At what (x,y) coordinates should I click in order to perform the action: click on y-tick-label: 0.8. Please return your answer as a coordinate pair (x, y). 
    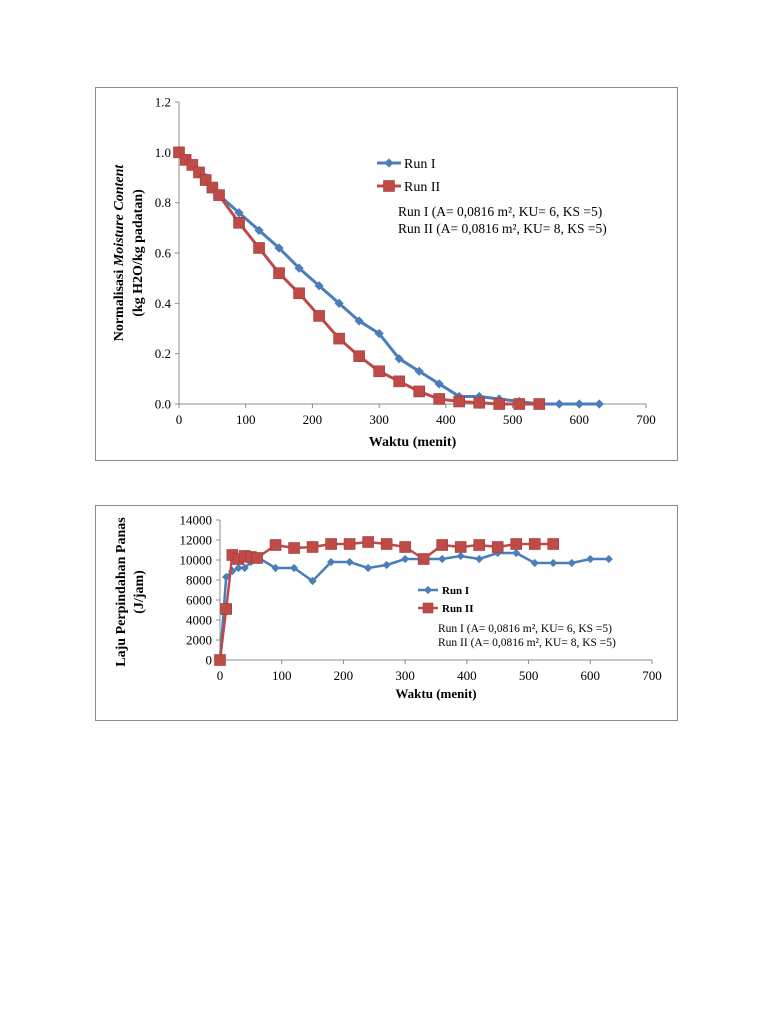
    Looking at the image, I should click on (163, 202).